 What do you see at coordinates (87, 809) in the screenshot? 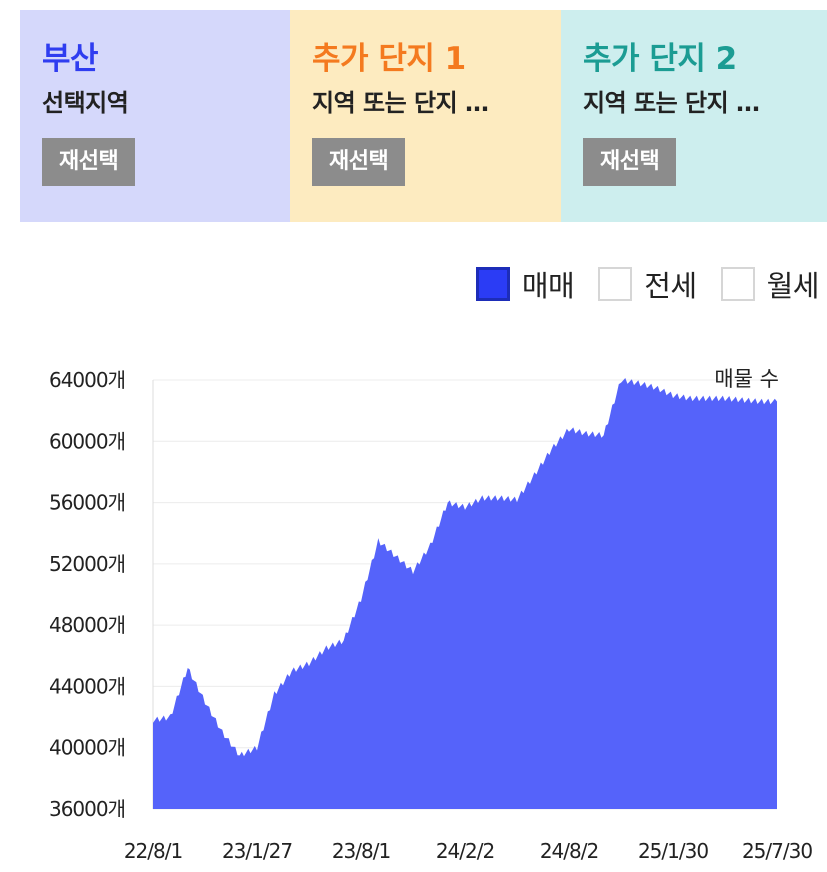
I see `y-tick-label: 36000개` at bounding box center [87, 809].